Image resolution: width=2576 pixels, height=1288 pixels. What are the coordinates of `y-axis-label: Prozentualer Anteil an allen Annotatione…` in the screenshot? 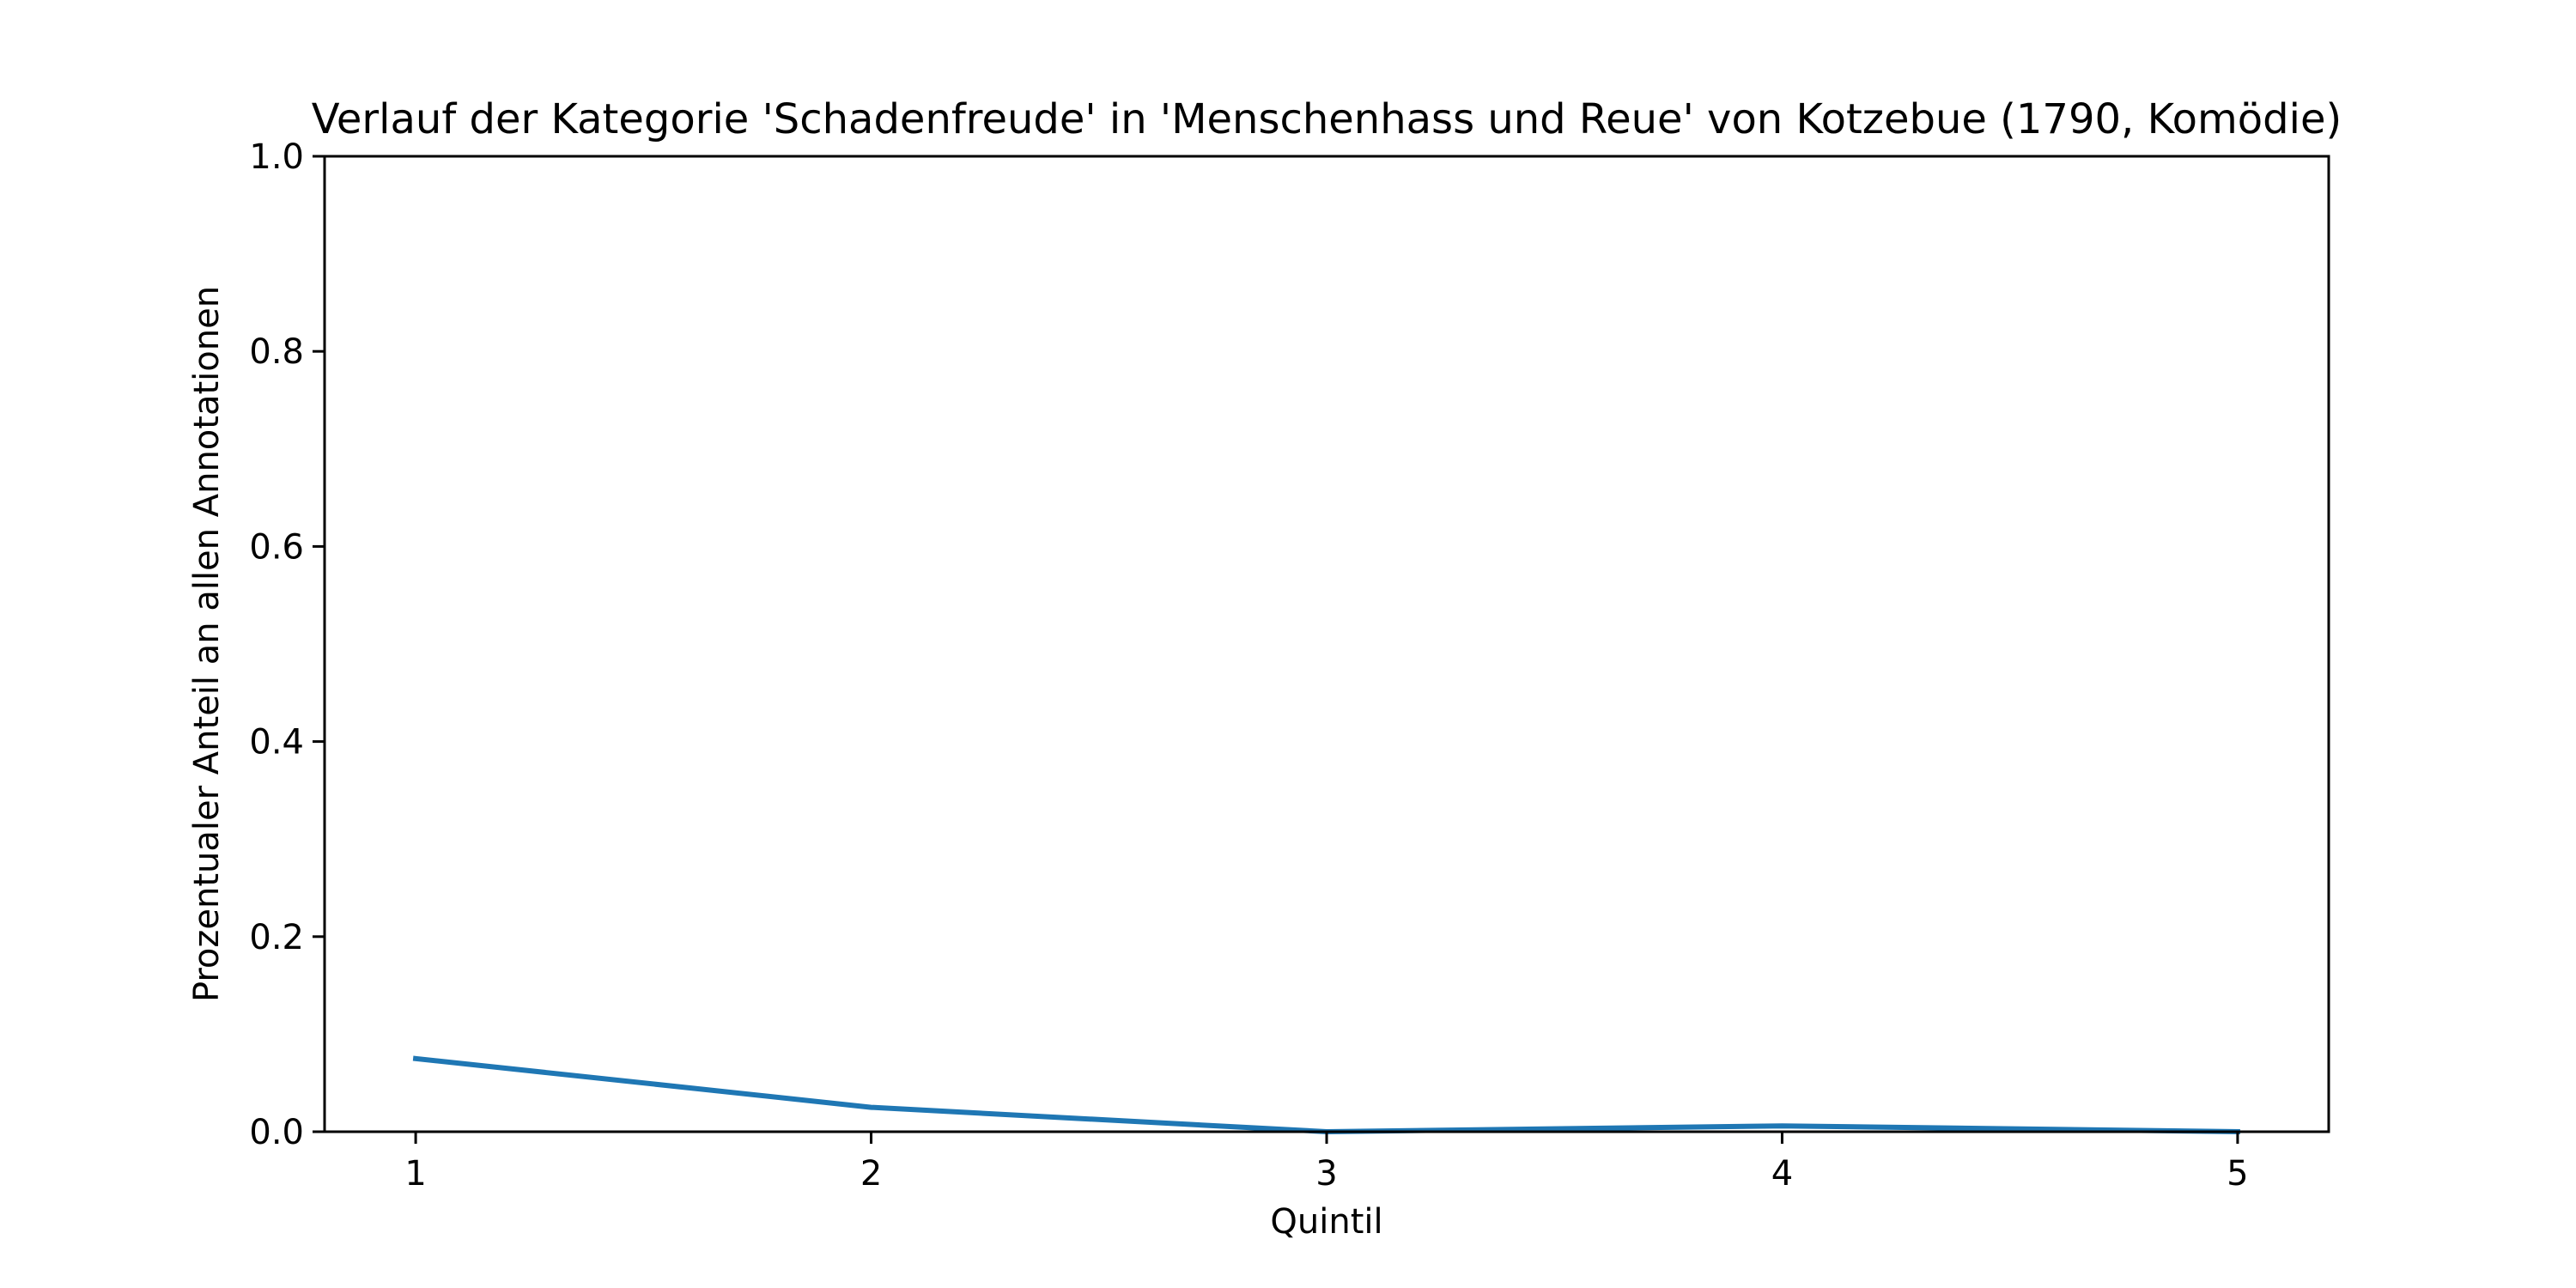 It's located at (207, 644).